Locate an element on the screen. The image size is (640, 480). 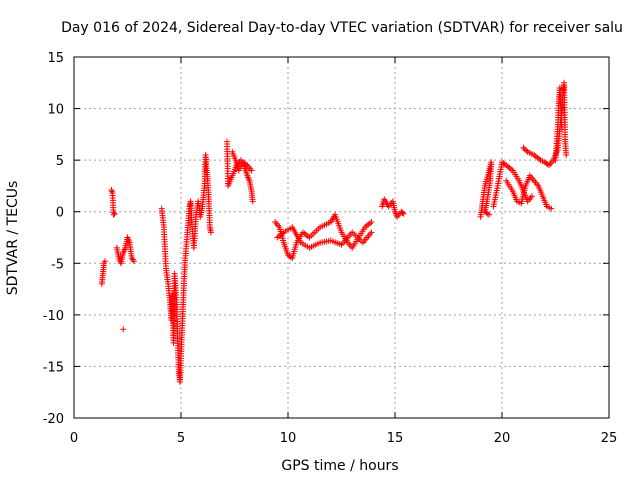
y-tick-label: -15 is located at coordinates (53, 367).